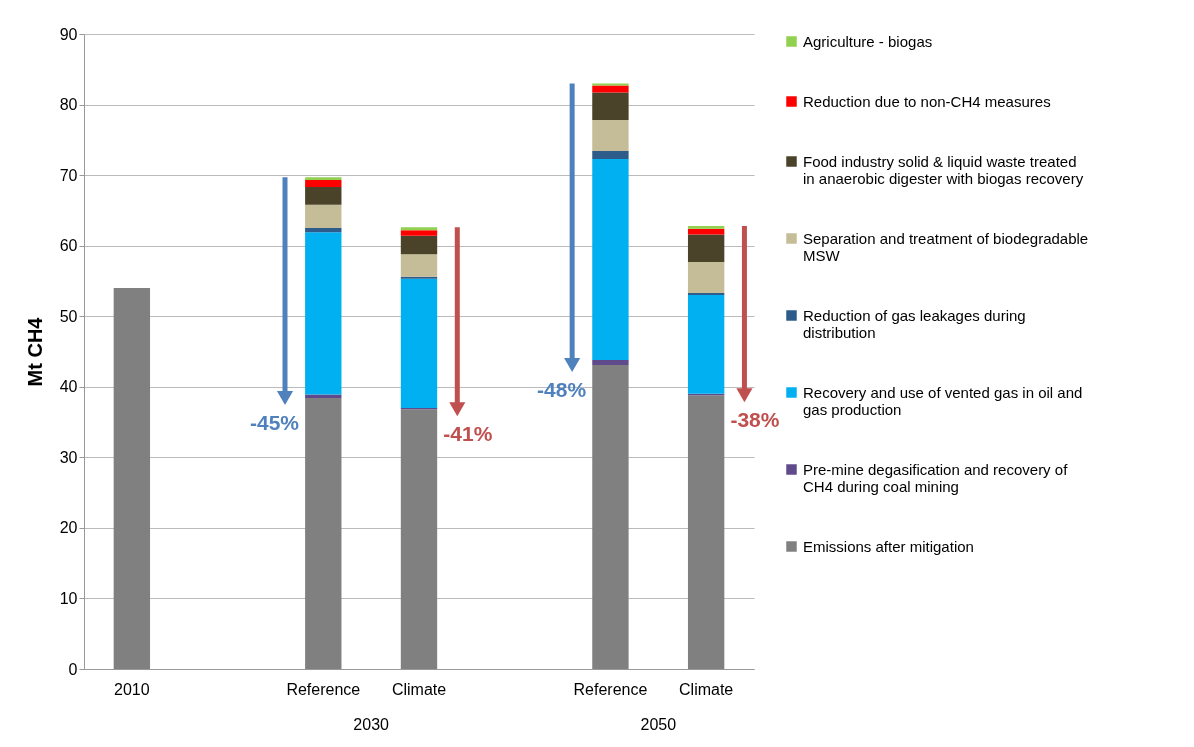 The width and height of the screenshot is (1194, 747). What do you see at coordinates (68, 387) in the screenshot?
I see `y-tick-label: 40` at bounding box center [68, 387].